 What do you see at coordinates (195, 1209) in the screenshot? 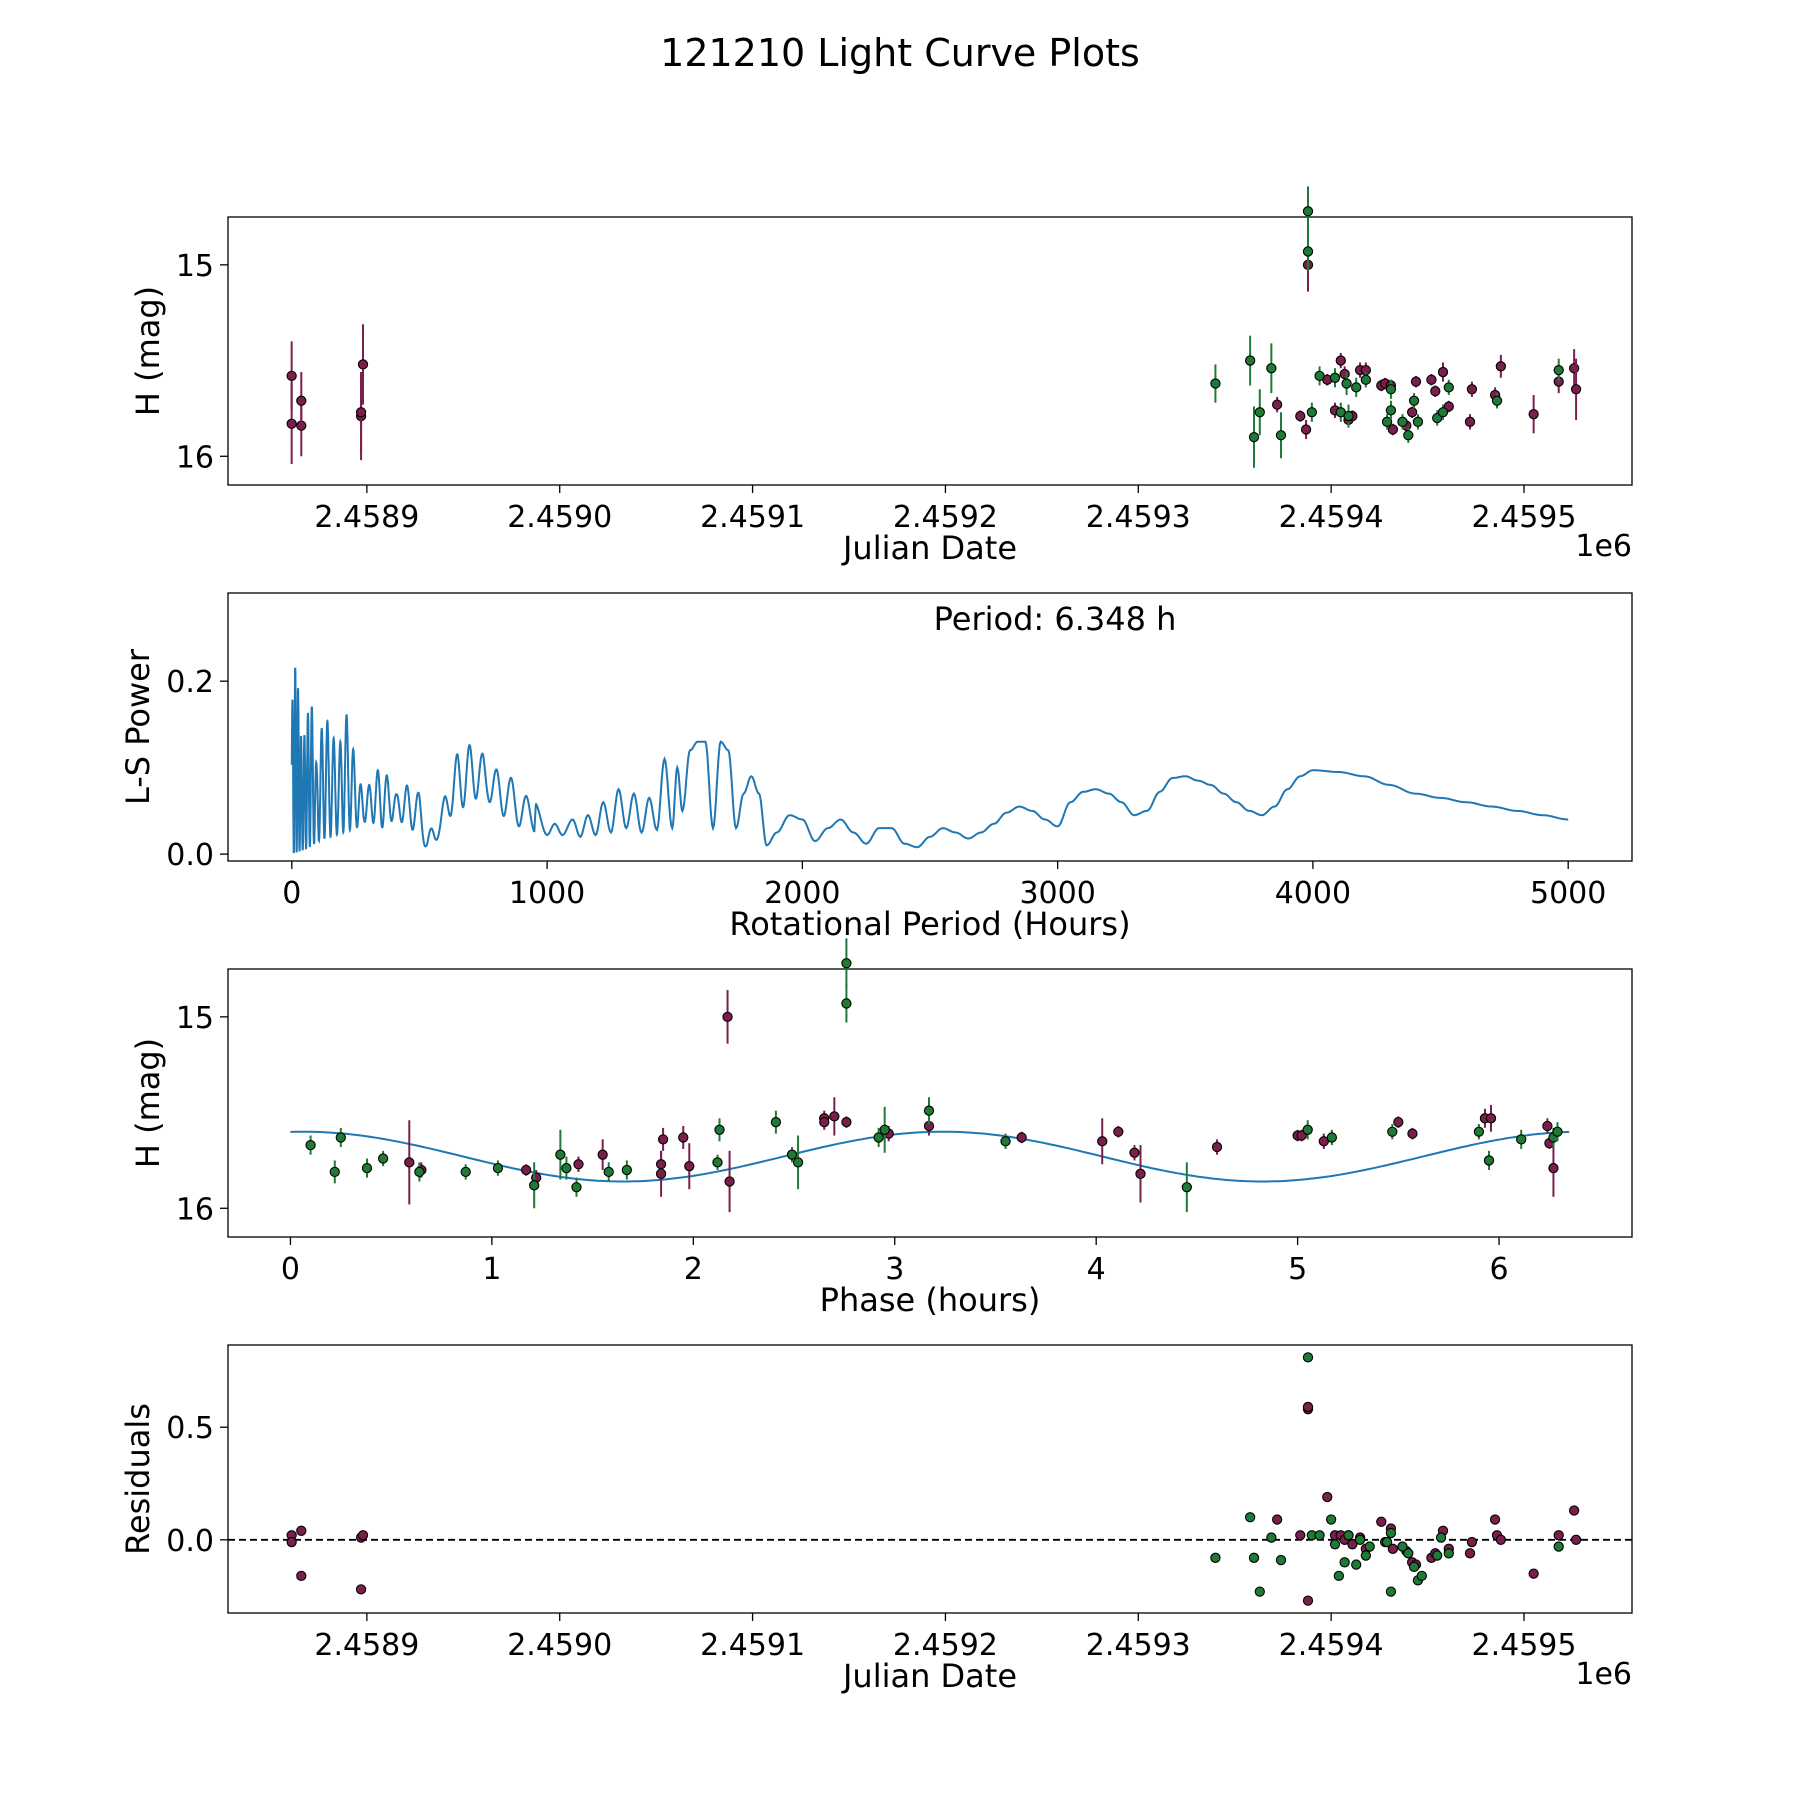
I see `phased-ytick-label: 16` at bounding box center [195, 1209].